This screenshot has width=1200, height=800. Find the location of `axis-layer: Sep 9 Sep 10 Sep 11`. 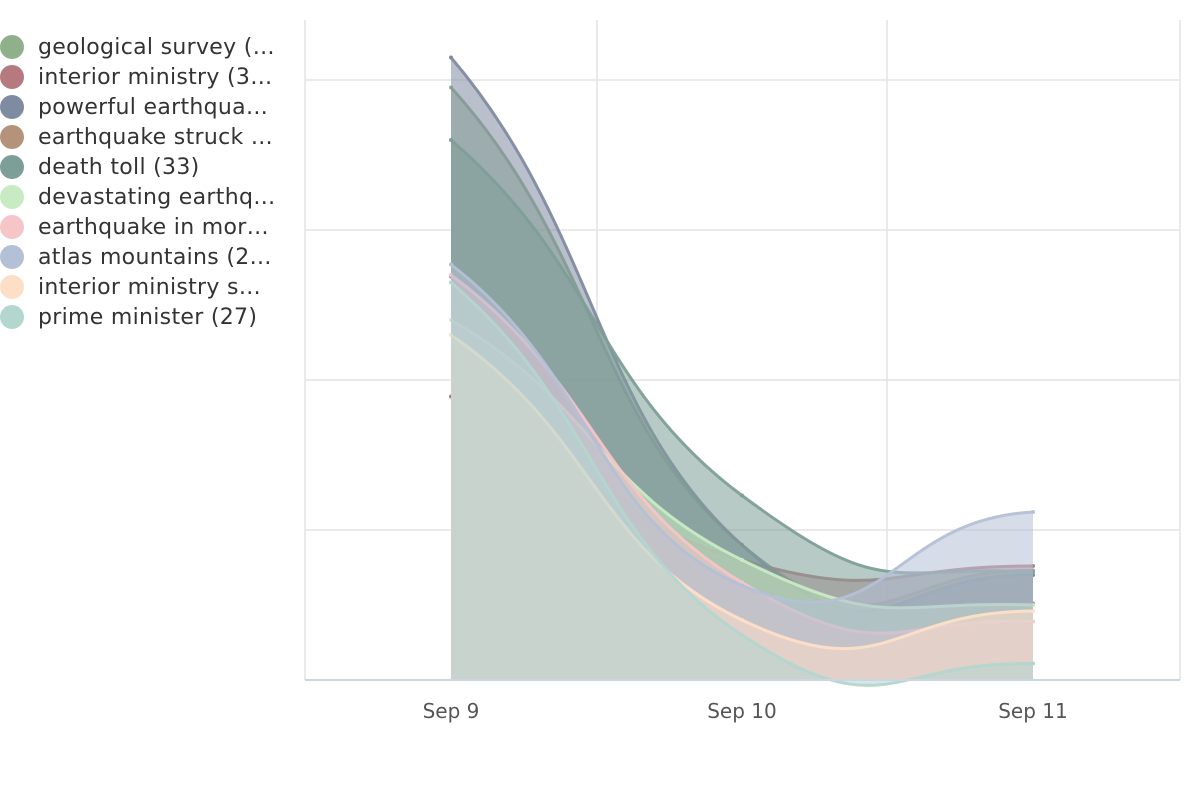

axis-layer: Sep 9 Sep 10 Sep 11 is located at coordinates (742, 701).